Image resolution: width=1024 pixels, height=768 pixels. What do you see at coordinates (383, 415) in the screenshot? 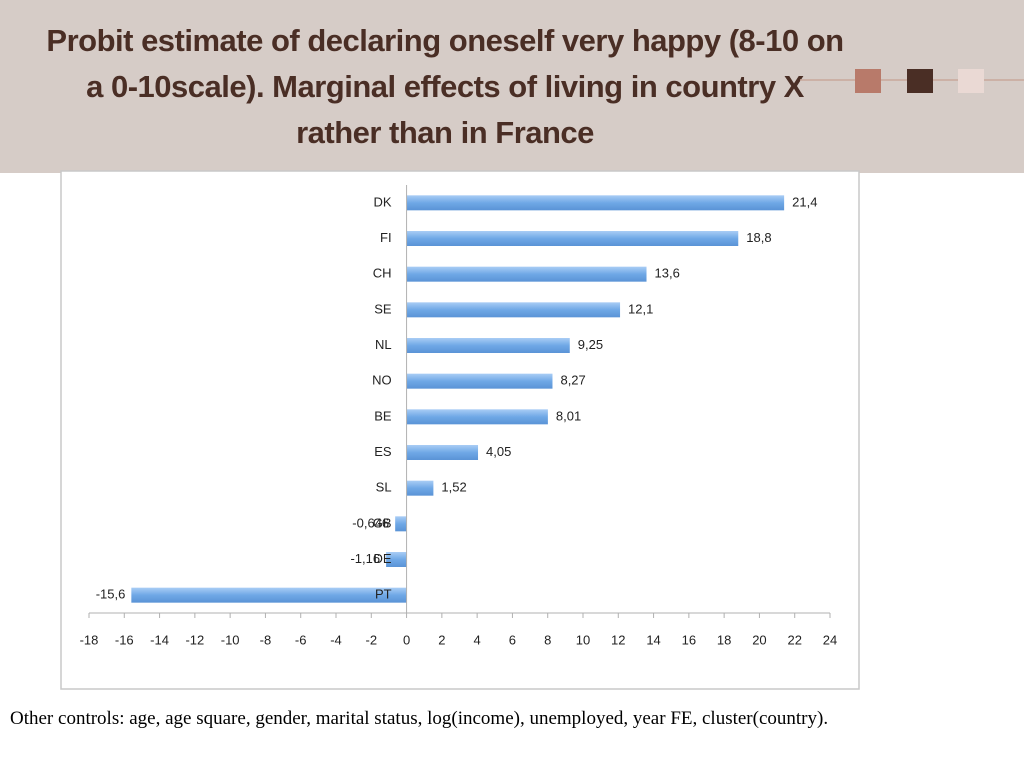
I see `y-tick-label: BE` at bounding box center [383, 415].